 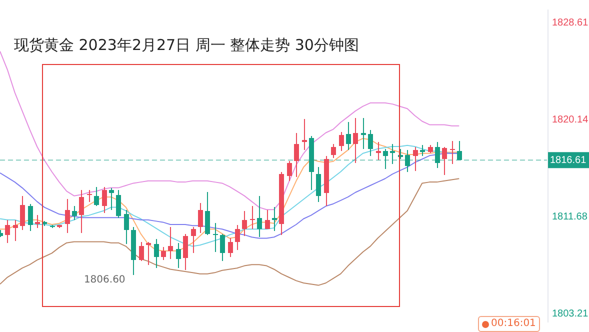 What do you see at coordinates (186, 45) in the screenshot?
I see `text: 现货黄金 2023年2月27日 周一 整体走势 30分钟图` at bounding box center [186, 45].